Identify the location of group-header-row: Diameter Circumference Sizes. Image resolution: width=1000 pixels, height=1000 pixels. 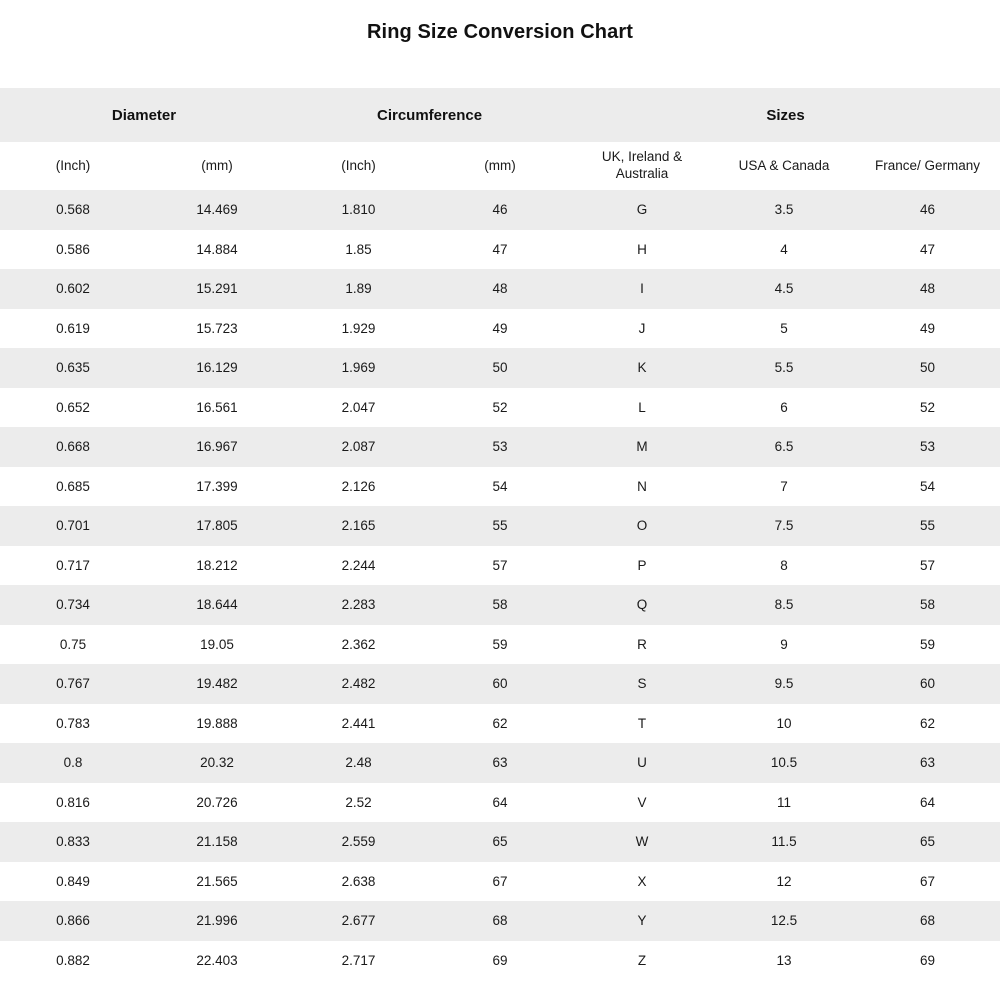
(500, 115).